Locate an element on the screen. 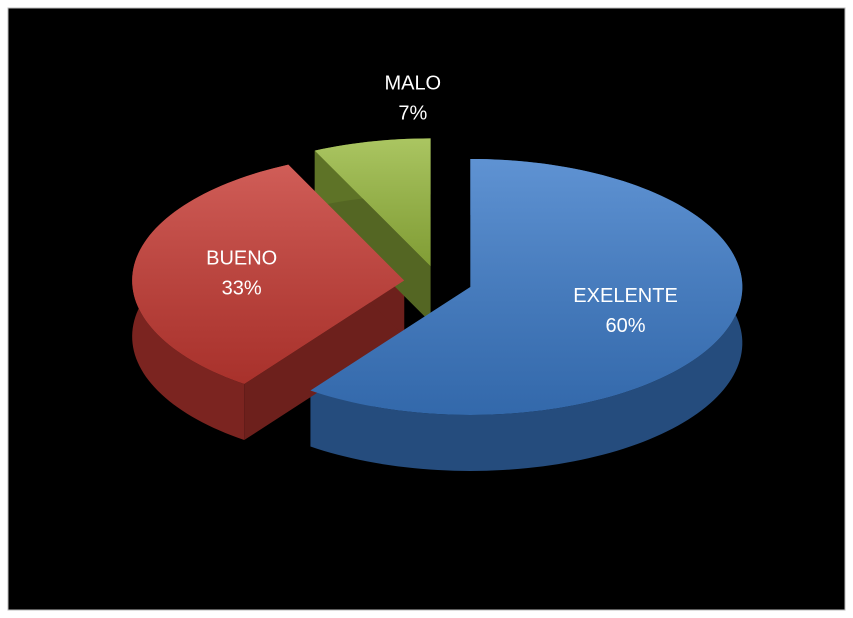  slice-category-label: EXELENTE is located at coordinates (625, 296).